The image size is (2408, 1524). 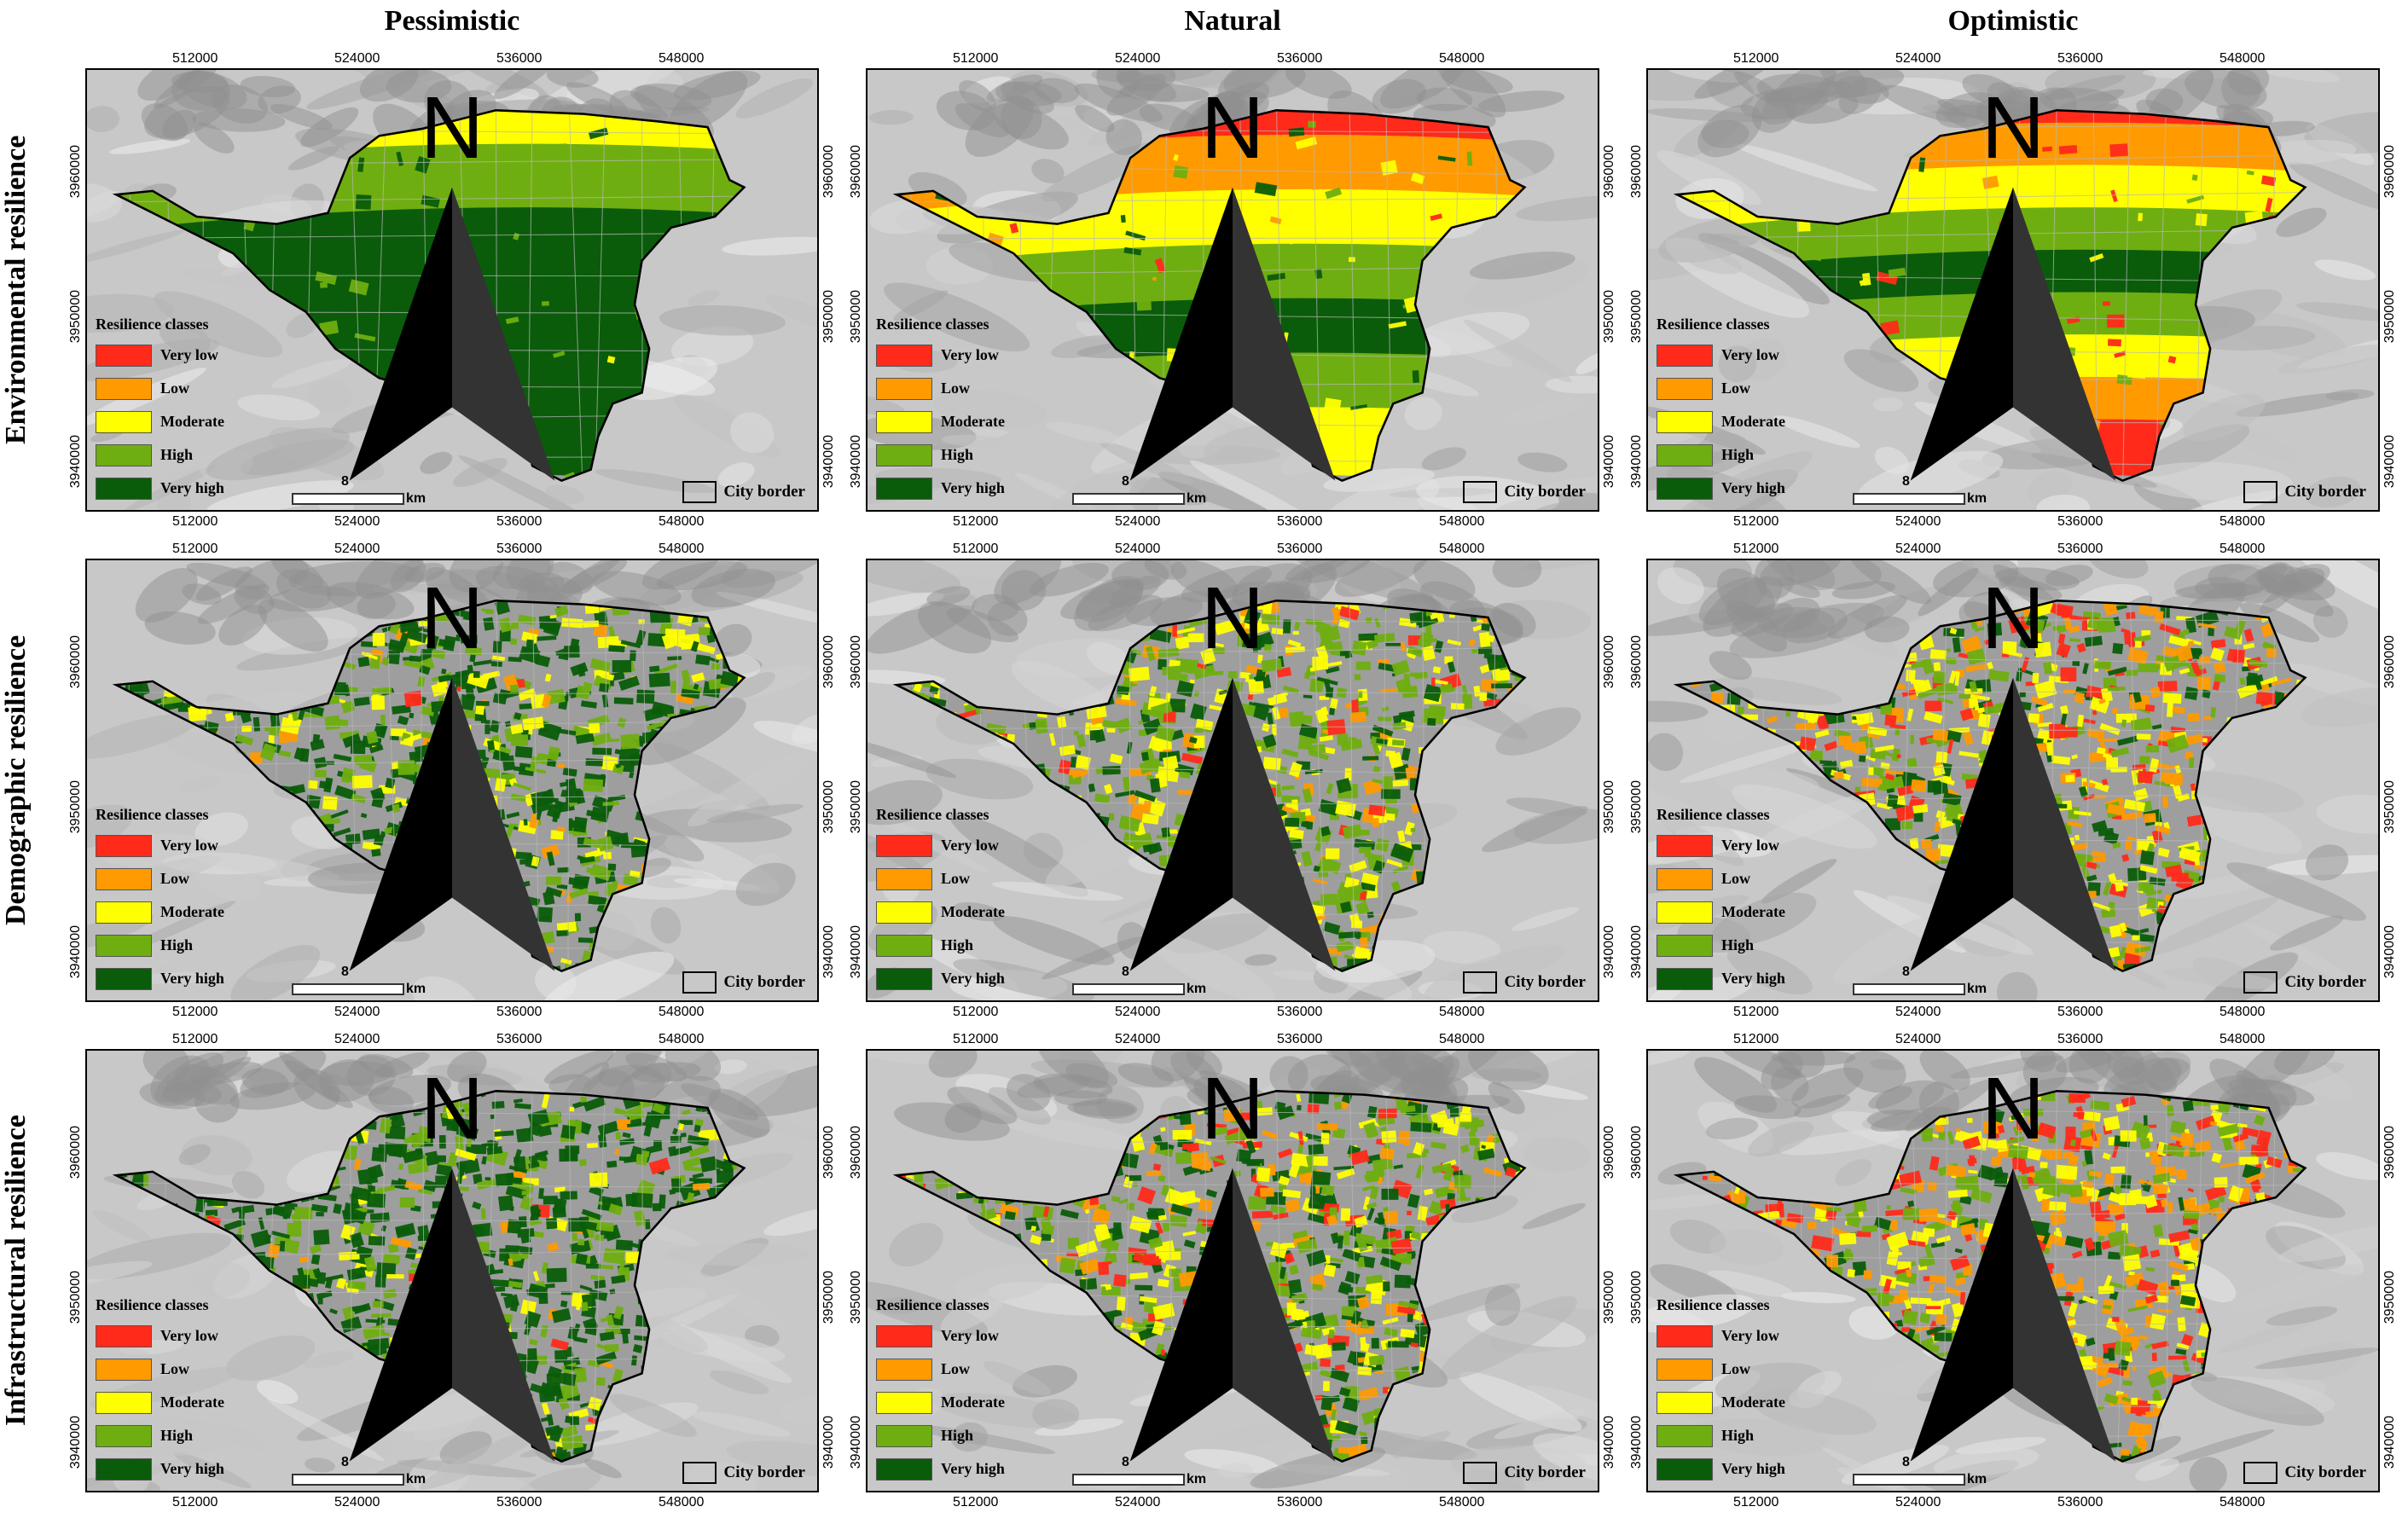 I want to click on x-tick-label: 548000, so click(x=1462, y=1012).